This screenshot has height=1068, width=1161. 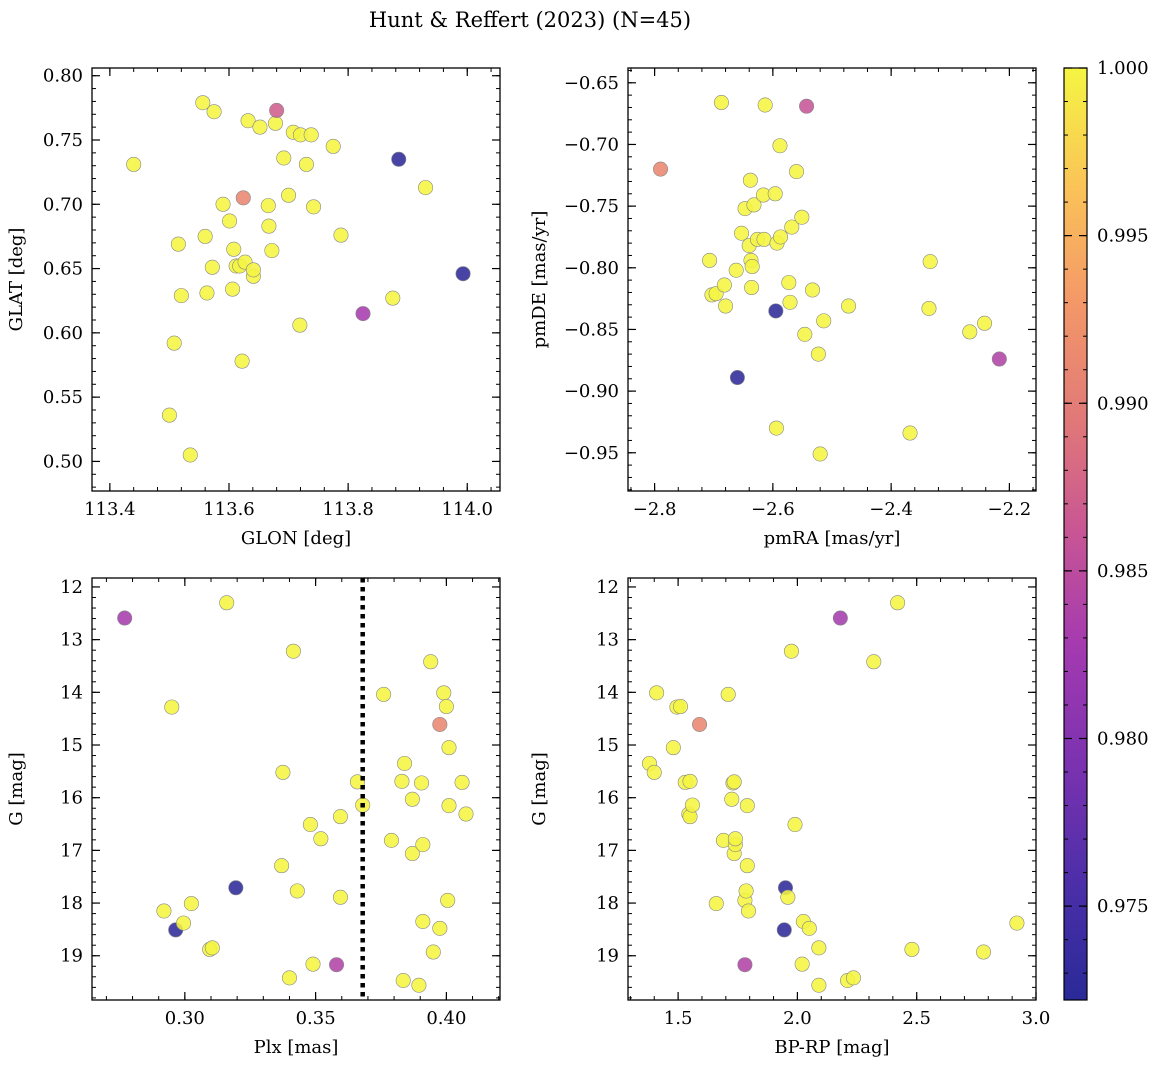 What do you see at coordinates (1106, 529) in the screenshot?
I see `colorbar: 0.975 0.980 0.985 0.990 0.995 1.000` at bounding box center [1106, 529].